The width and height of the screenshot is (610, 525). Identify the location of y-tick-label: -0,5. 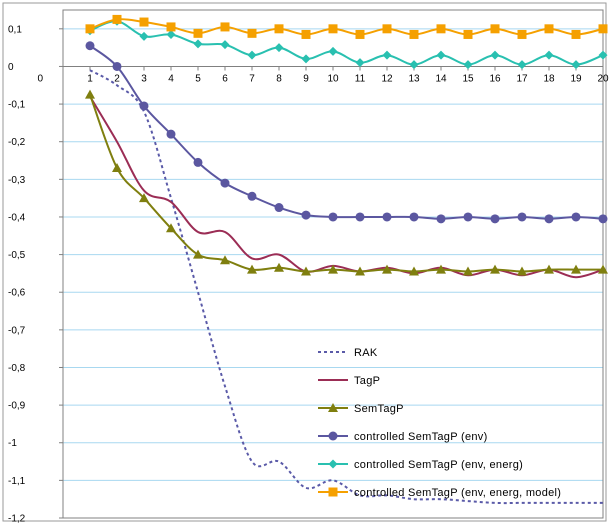
(17, 255).